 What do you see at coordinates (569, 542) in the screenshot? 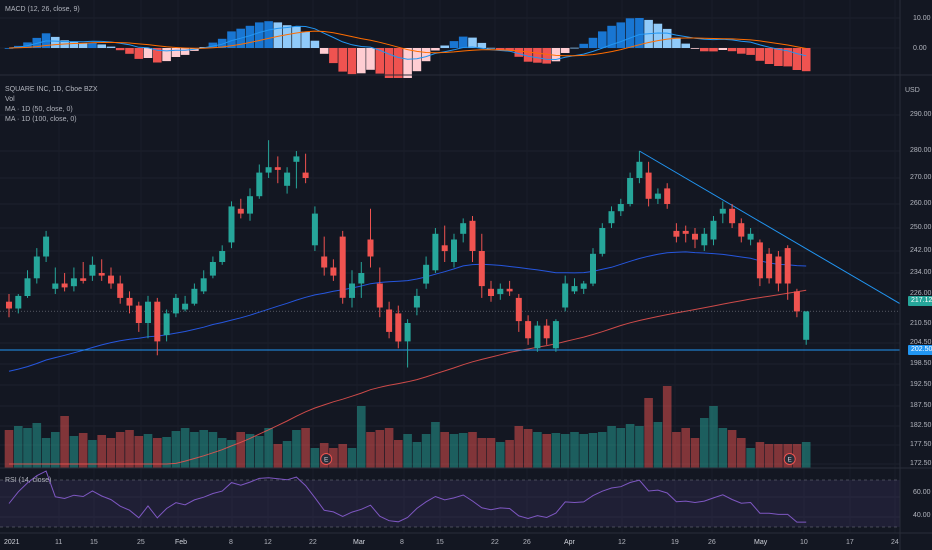
I see `time-axis-label: Apr` at bounding box center [569, 542].